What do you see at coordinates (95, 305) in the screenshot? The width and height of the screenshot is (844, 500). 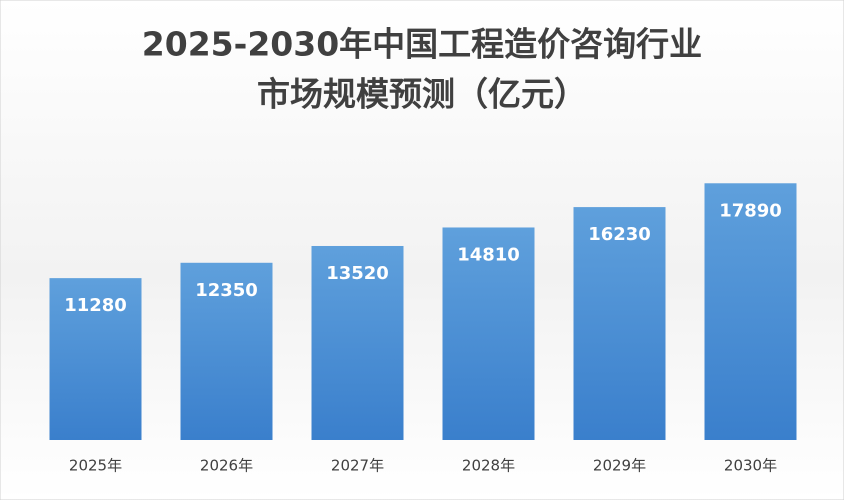 I see `value-label: 11280` at bounding box center [95, 305].